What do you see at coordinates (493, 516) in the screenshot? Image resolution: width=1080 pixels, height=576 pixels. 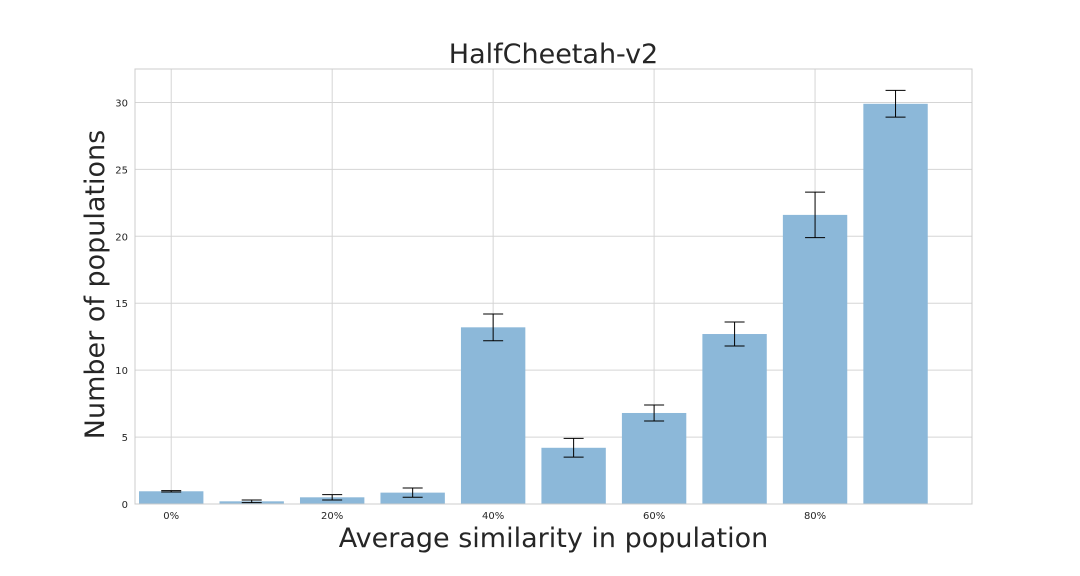 I see `x-tick-label: 40%` at bounding box center [493, 516].